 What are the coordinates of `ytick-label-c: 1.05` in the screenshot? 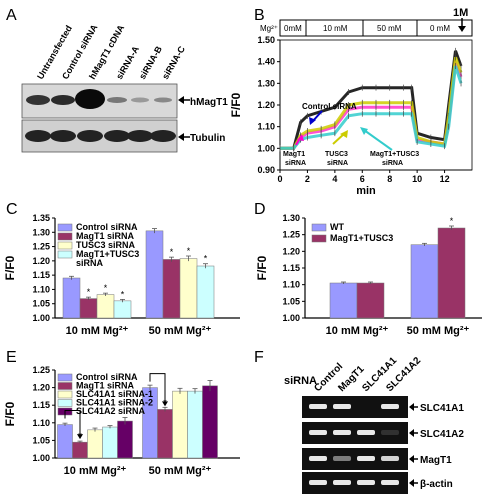 It's located at (41, 304).